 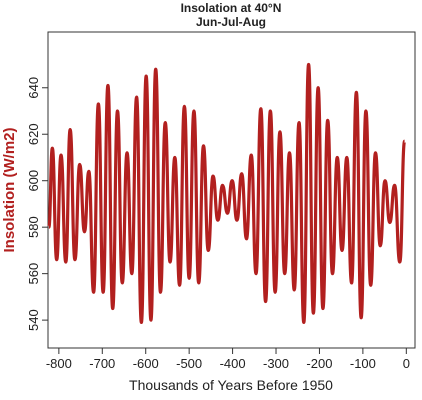 What do you see at coordinates (276, 363) in the screenshot?
I see `x-tick-label: -300` at bounding box center [276, 363].